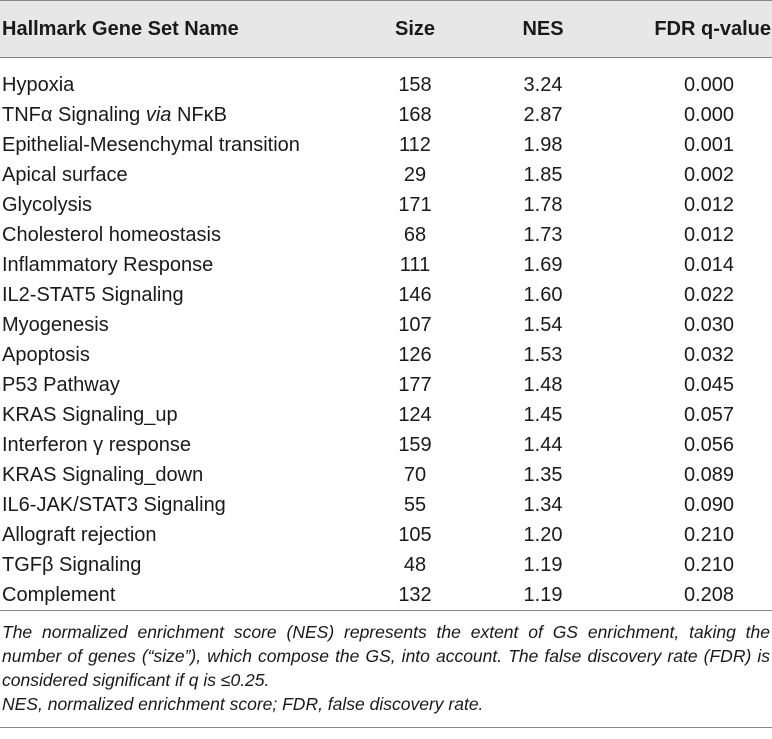 The width and height of the screenshot is (772, 739). I want to click on table-row: Allograft rejection 105 1.20 0.210, so click(386, 535).